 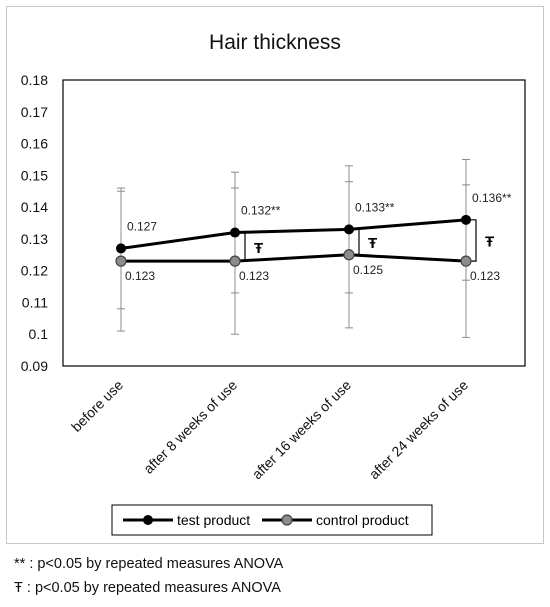 What do you see at coordinates (34, 144) in the screenshot?
I see `y-tick-label: 0.16` at bounding box center [34, 144].